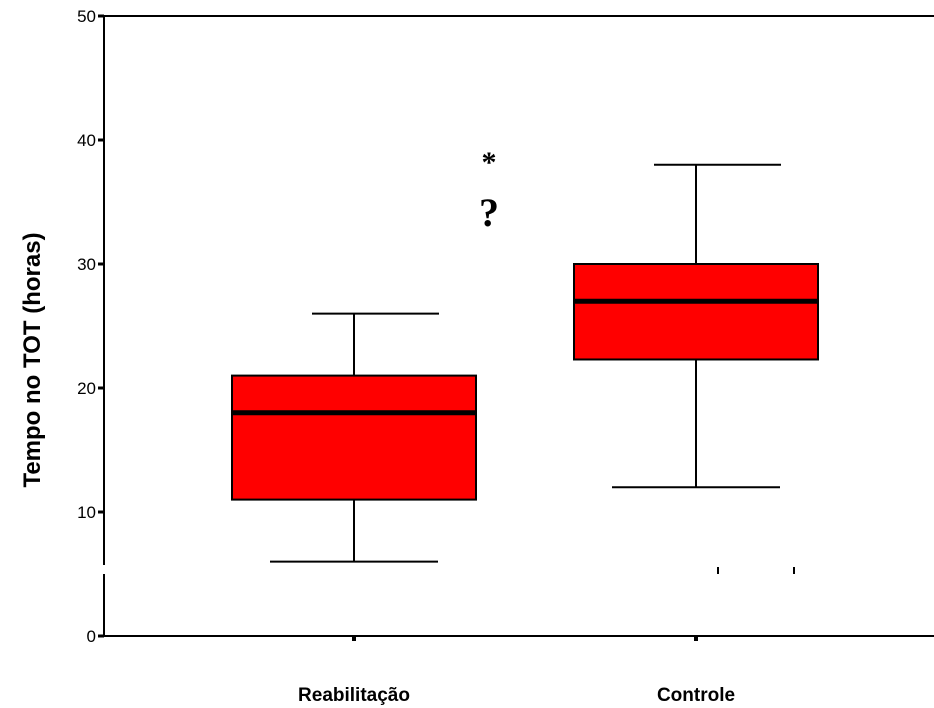 This screenshot has height=708, width=934. Describe the element at coordinates (696, 695) in the screenshot. I see `x-category-label: Controle` at that location.